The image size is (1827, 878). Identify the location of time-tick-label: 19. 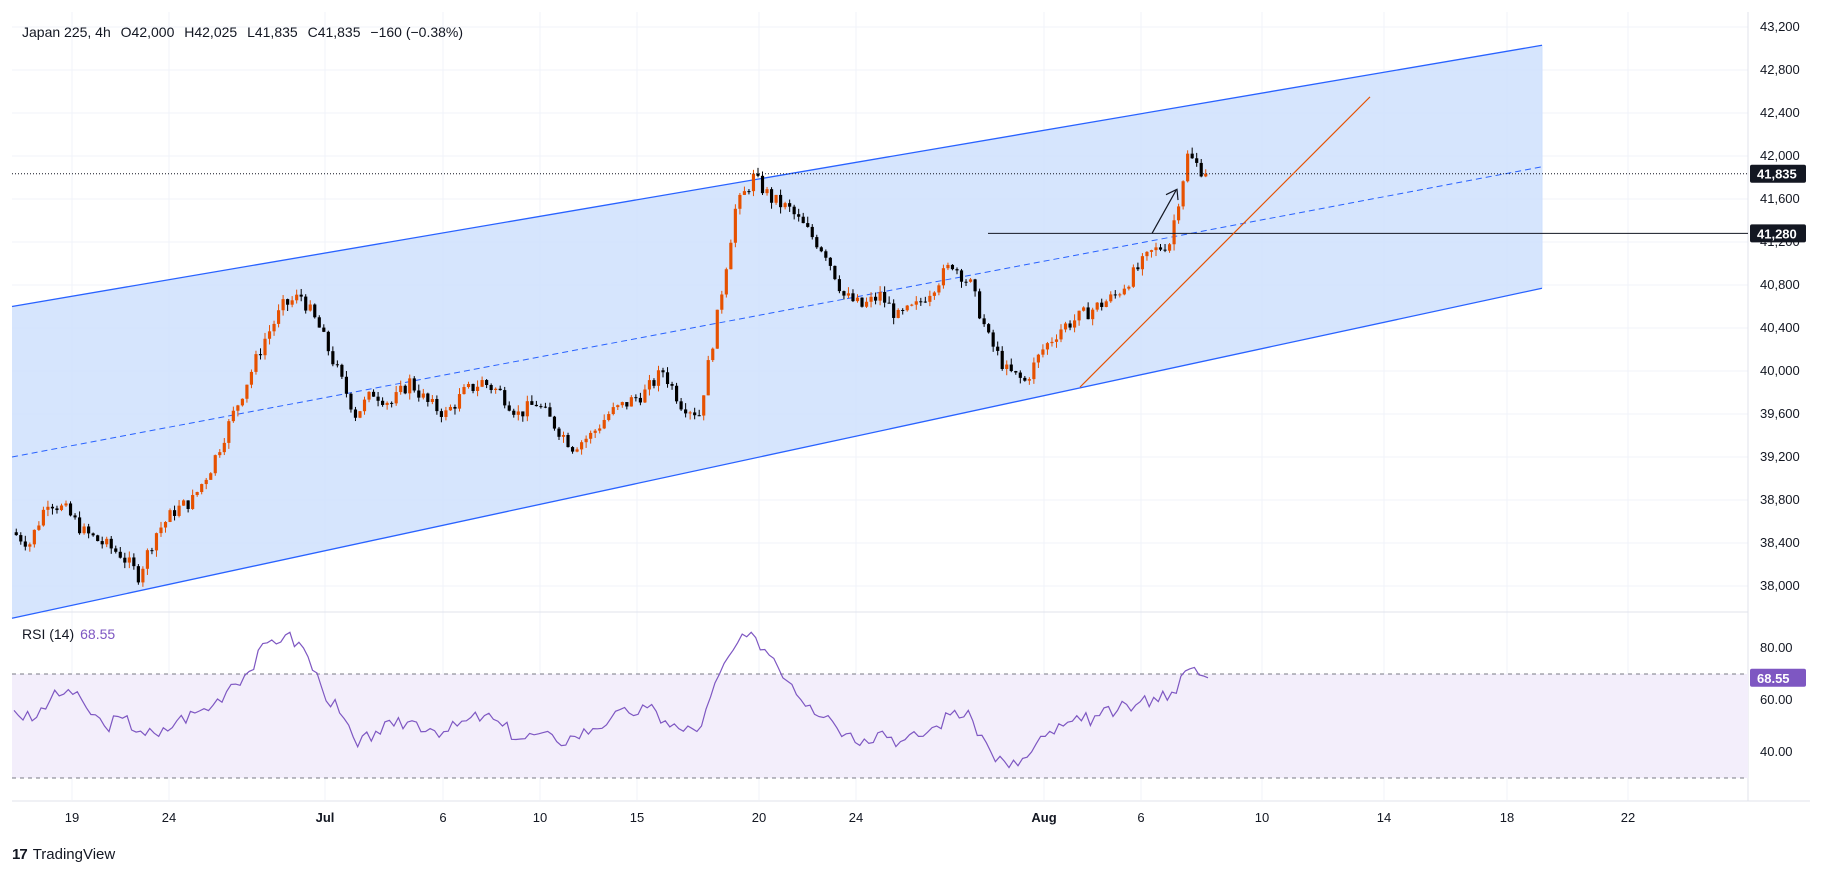
(72, 817).